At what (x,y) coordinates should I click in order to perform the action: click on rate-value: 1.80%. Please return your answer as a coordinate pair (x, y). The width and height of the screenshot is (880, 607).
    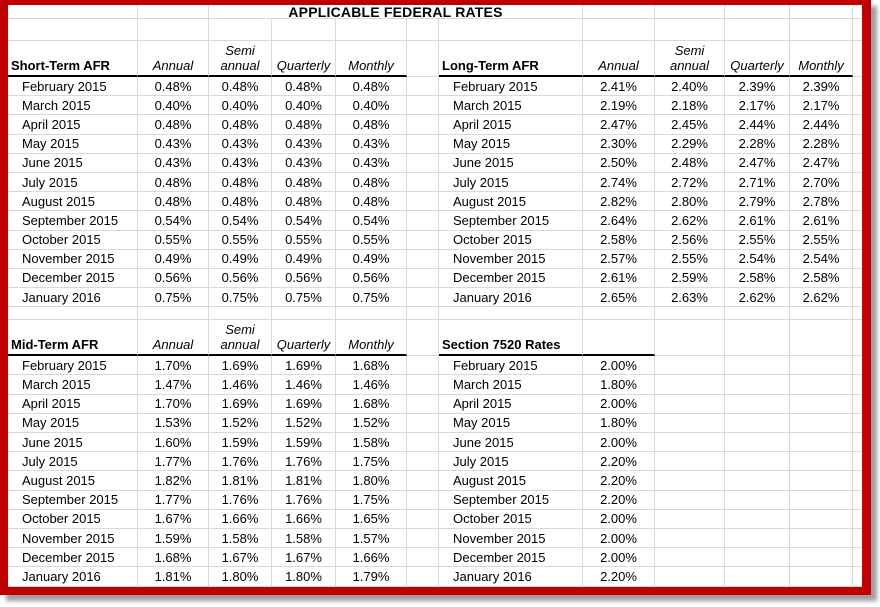
    Looking at the image, I should click on (240, 577).